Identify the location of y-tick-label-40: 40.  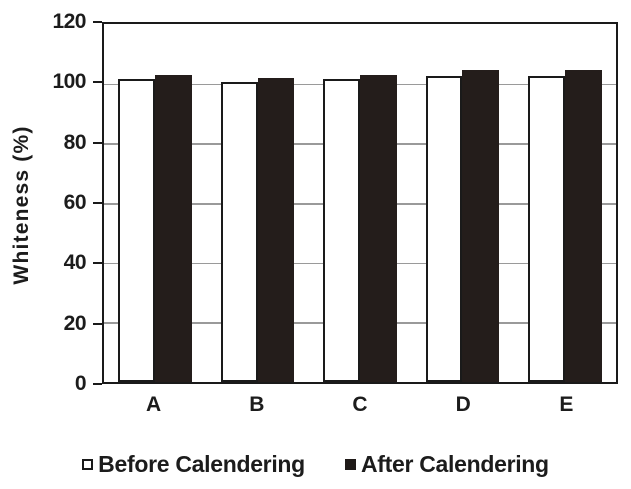
(75, 263).